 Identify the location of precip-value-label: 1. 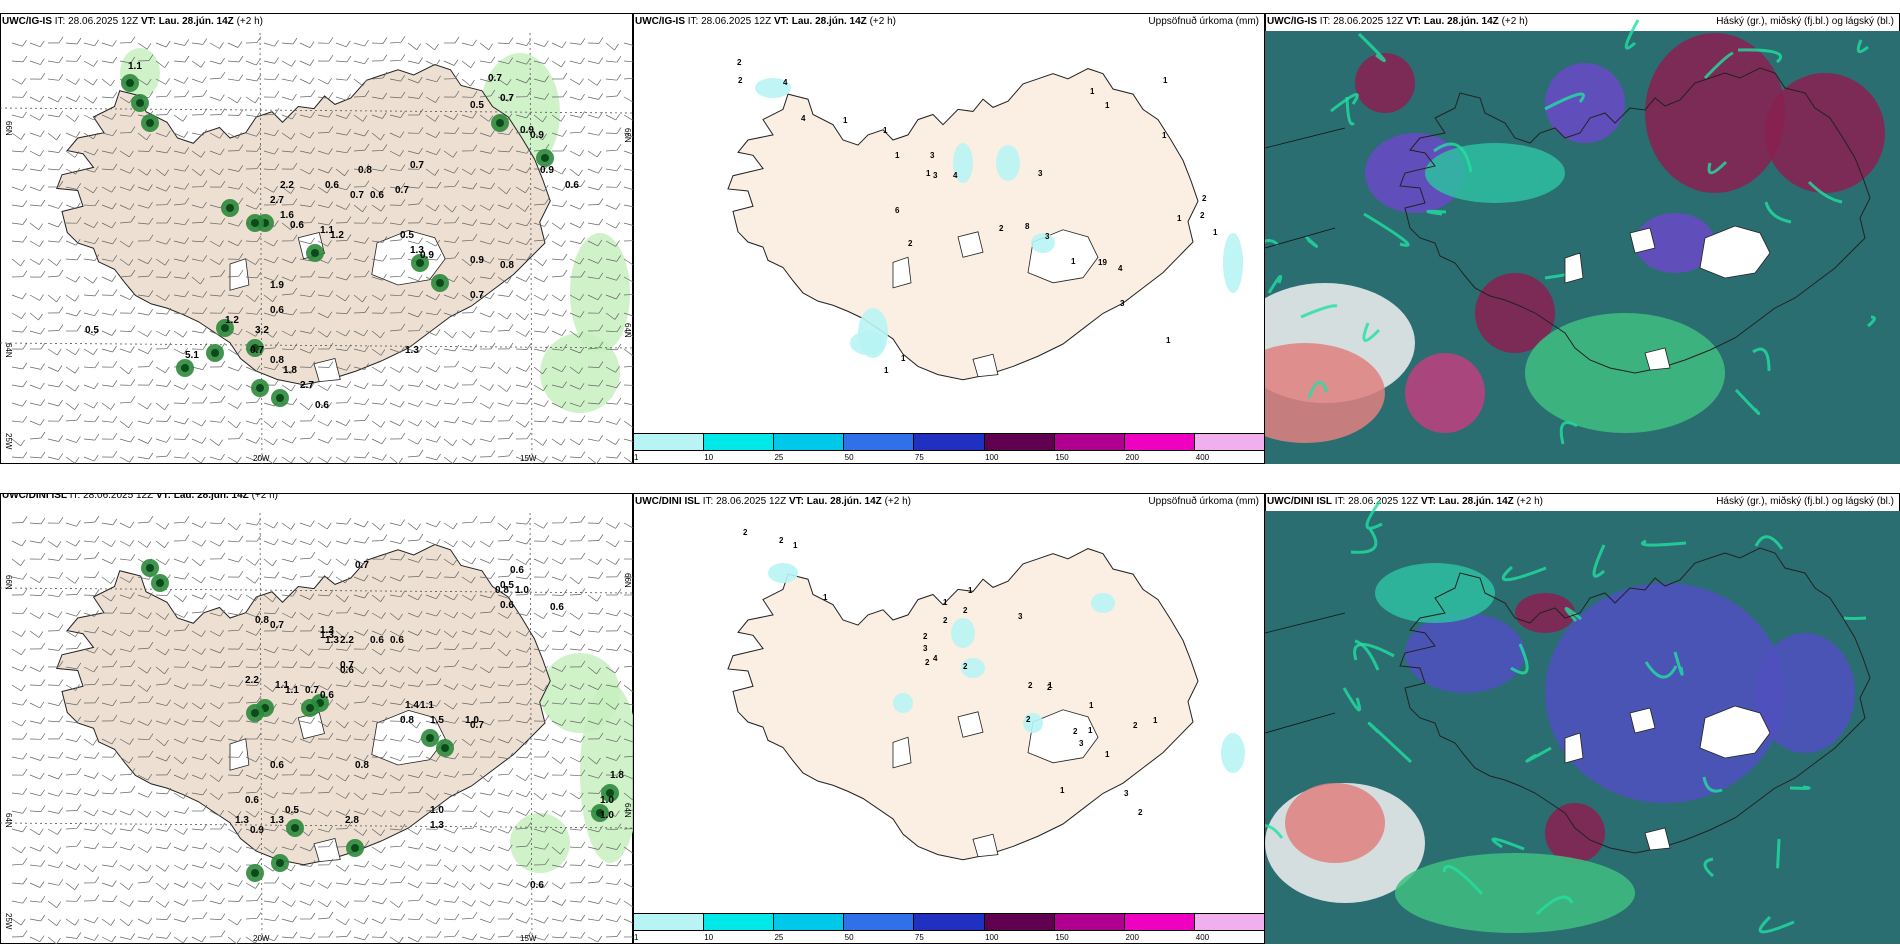
(1092, 91).